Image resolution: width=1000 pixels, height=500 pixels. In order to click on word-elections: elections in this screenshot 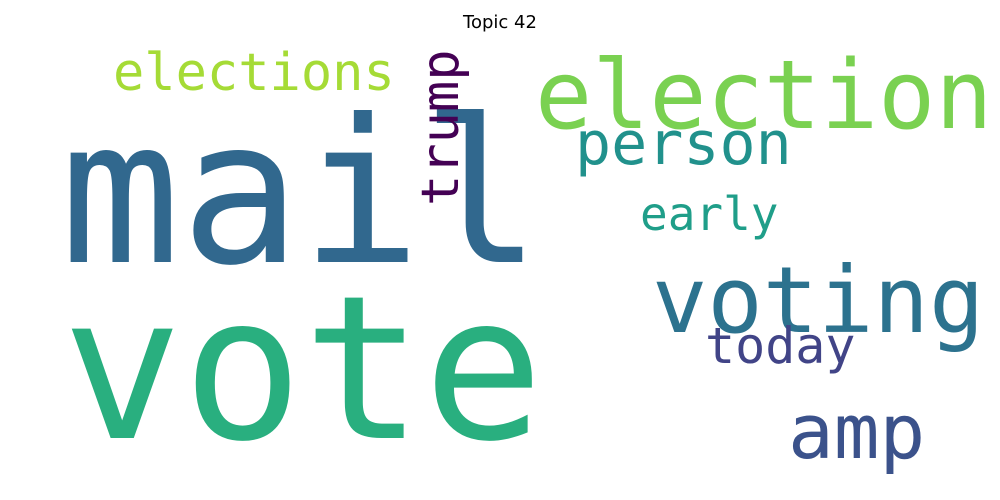, I will do `click(254, 73)`.